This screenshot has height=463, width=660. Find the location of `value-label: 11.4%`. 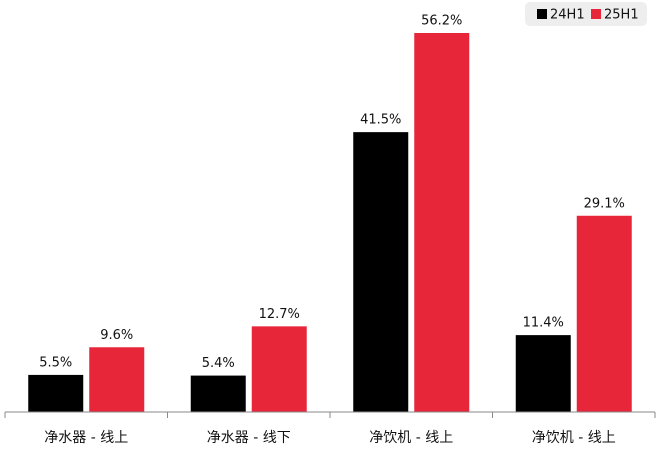

value-label: 11.4% is located at coordinates (543, 323).